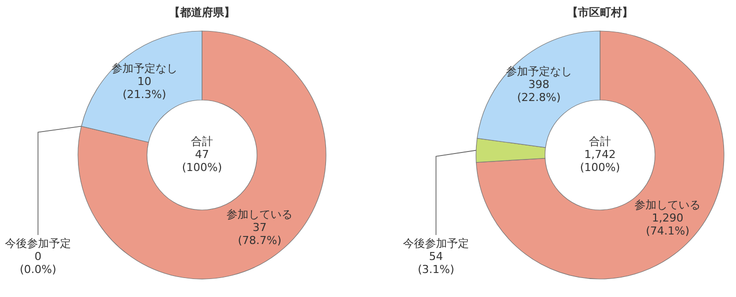 This screenshot has height=297, width=736. Describe the element at coordinates (144, 88) in the screenshot. I see `data-label: 10 (21.3%)` at that location.